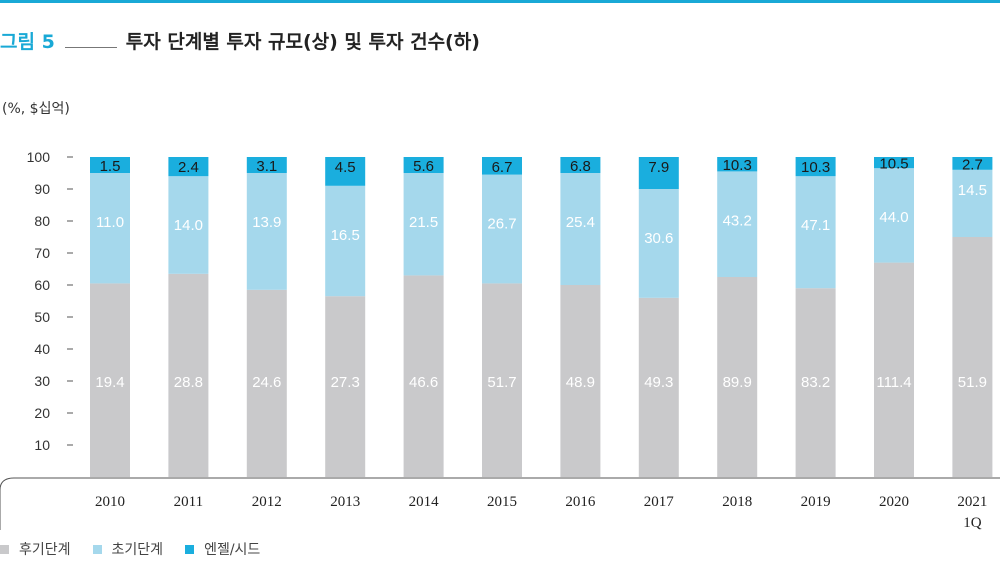 The height and width of the screenshot is (561, 1000). What do you see at coordinates (45, 550) in the screenshot?
I see `legend-label-late: 후기단계` at bounding box center [45, 550].